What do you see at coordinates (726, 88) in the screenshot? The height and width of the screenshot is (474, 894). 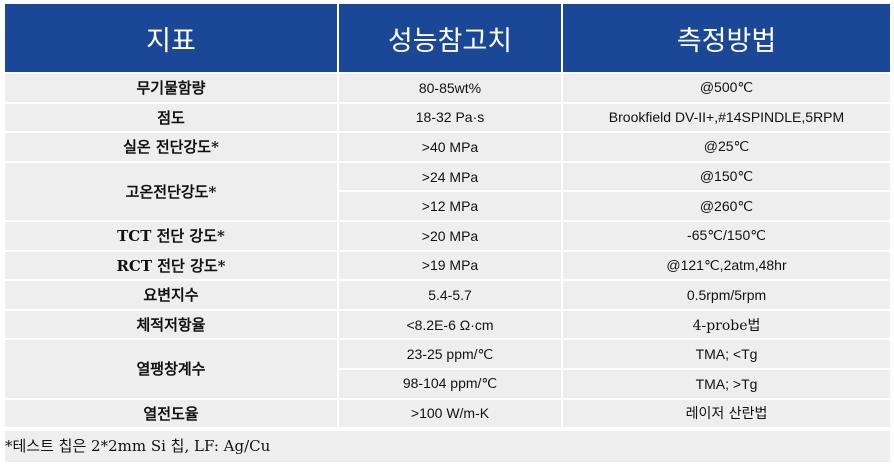 I see `row-method: @500℃` at bounding box center [726, 88].